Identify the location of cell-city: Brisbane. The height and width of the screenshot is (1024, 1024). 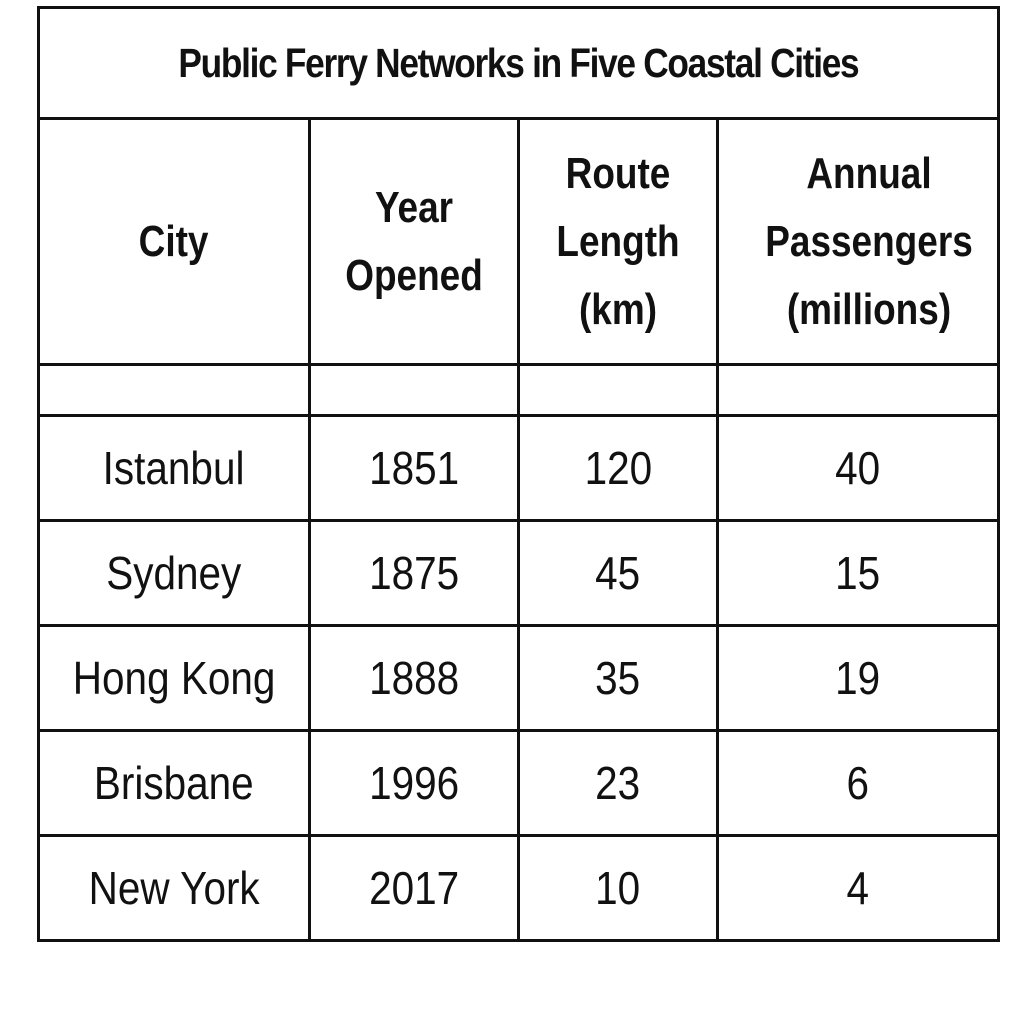
(174, 783).